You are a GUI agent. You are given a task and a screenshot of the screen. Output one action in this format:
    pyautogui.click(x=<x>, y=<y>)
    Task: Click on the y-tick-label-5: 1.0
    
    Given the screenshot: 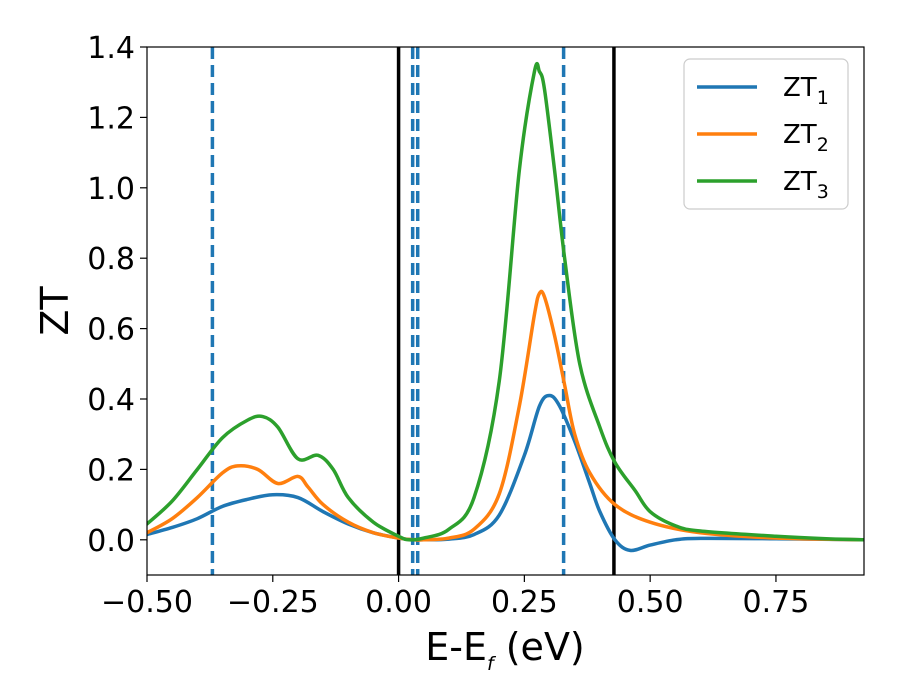 What is the action you would take?
    pyautogui.click(x=111, y=189)
    